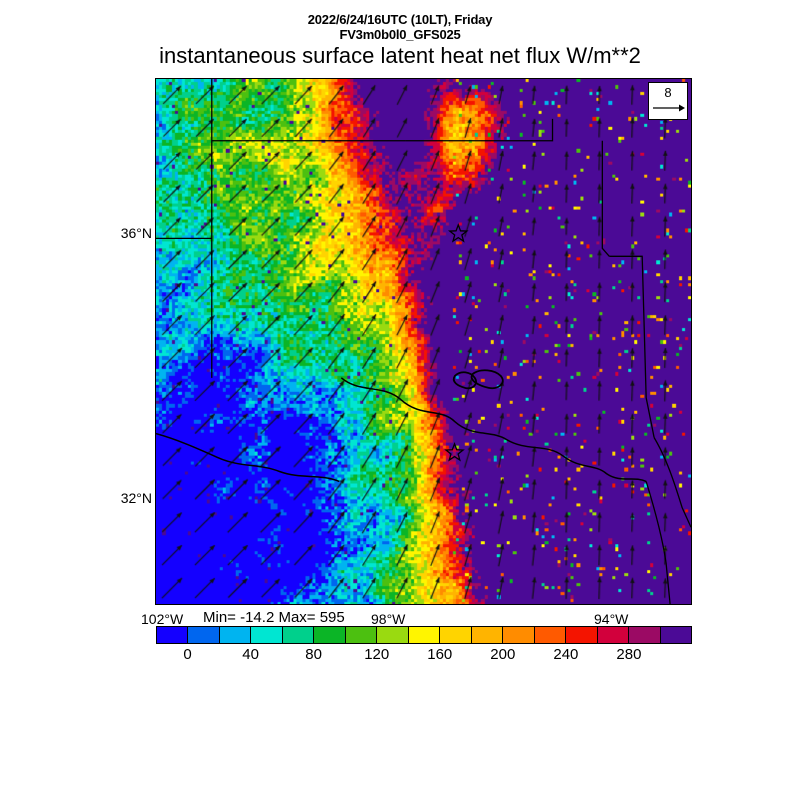  What do you see at coordinates (274, 617) in the screenshot?
I see `minmax-stats-label: Min= -14.2 Max= 595` at bounding box center [274, 617].